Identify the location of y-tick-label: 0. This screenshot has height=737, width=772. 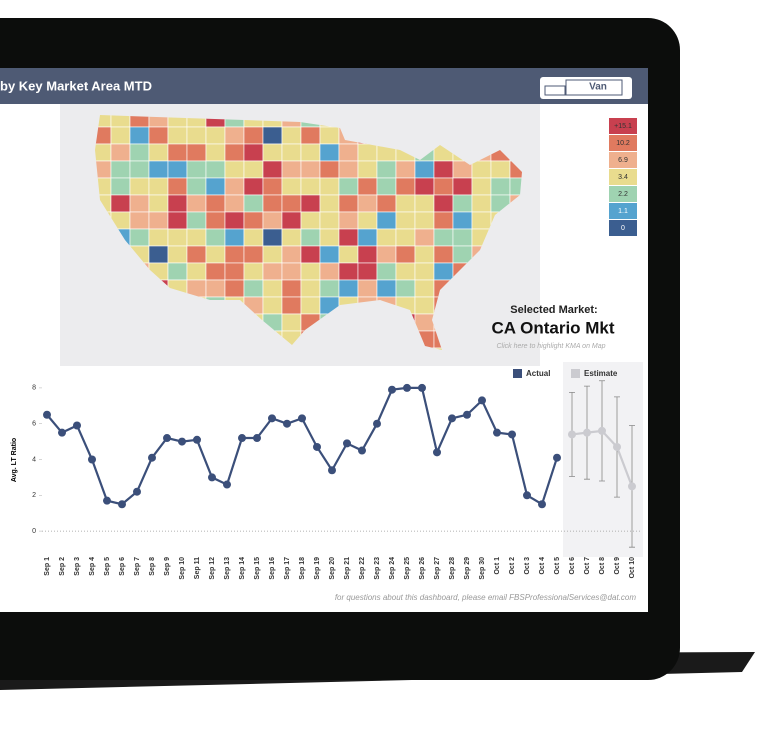
(34, 531).